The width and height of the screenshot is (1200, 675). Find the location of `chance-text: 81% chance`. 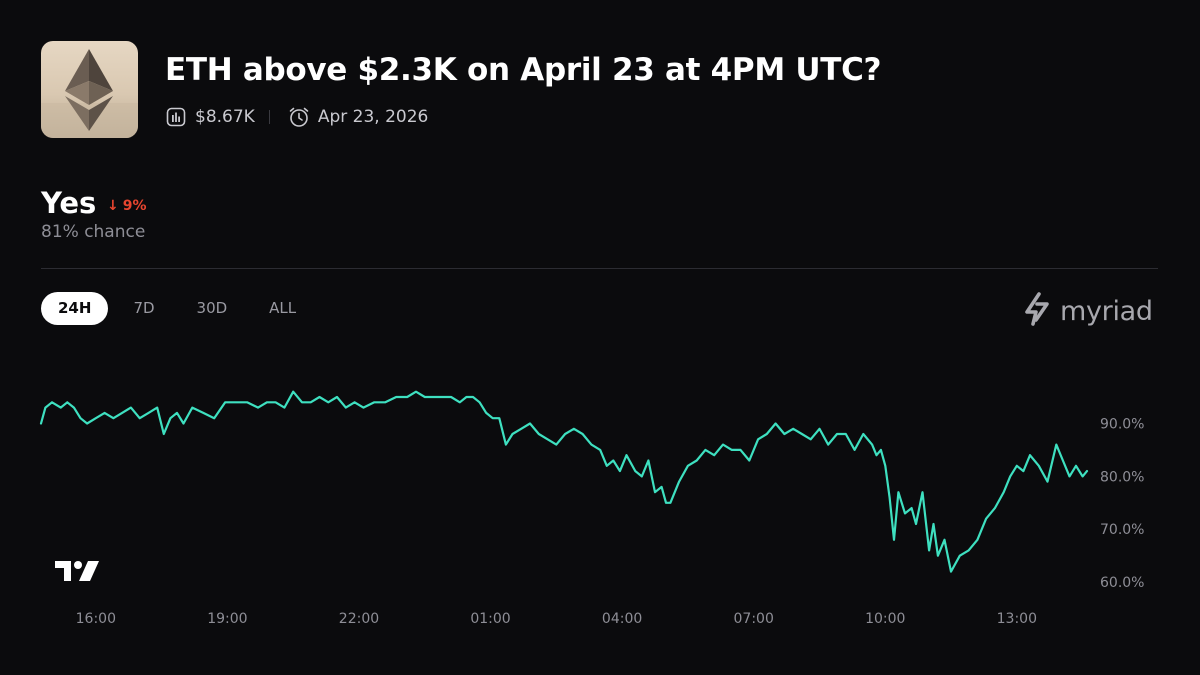

chance-text: 81% chance is located at coordinates (93, 232).